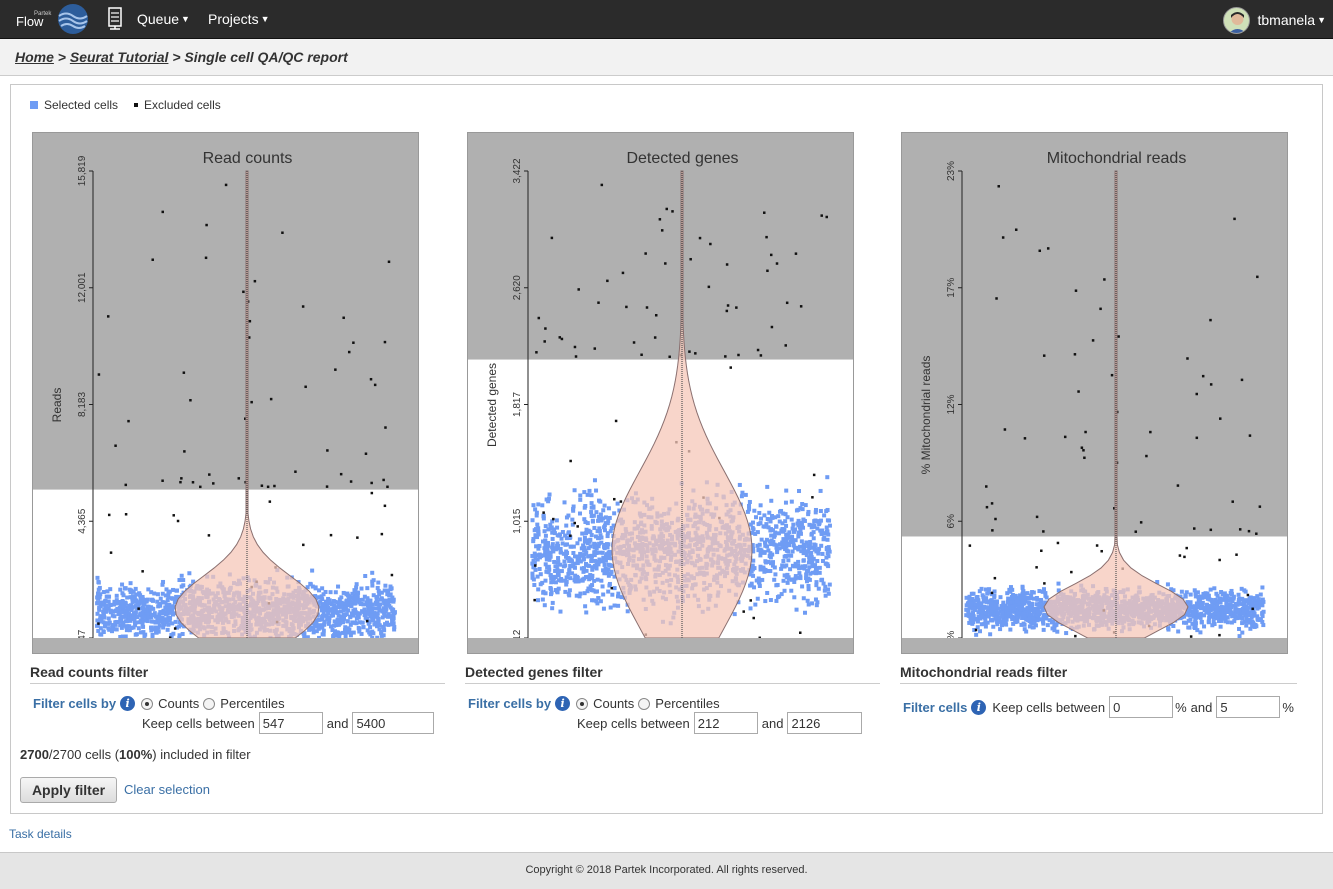 The width and height of the screenshot is (1333, 889). I want to click on partek-flow-logo: Partek Flow, so click(52, 19).